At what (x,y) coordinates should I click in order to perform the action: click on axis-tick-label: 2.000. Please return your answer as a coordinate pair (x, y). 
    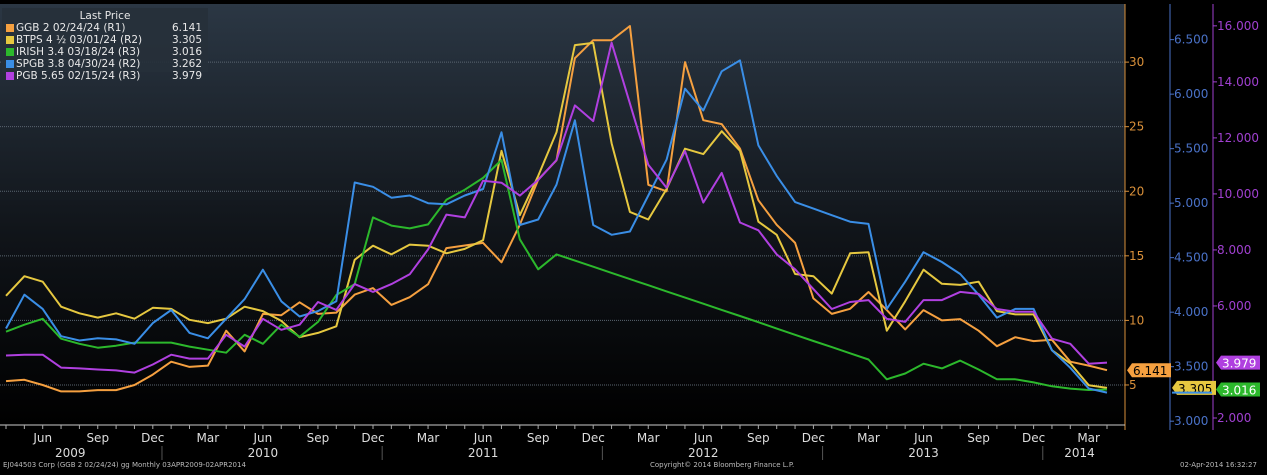
    Looking at the image, I should click on (1234, 418).